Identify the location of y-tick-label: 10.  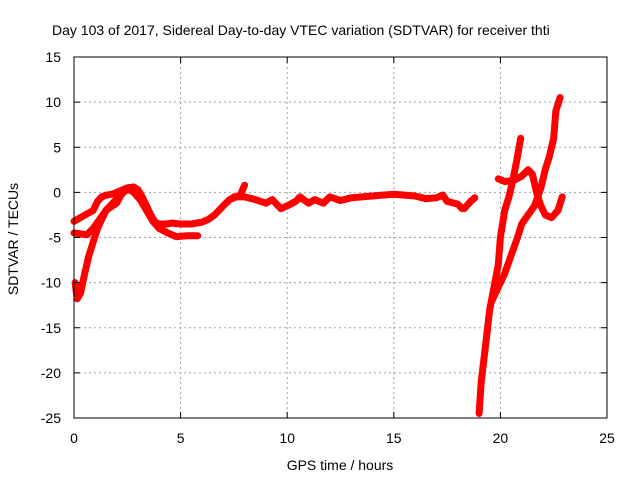
(53, 102).